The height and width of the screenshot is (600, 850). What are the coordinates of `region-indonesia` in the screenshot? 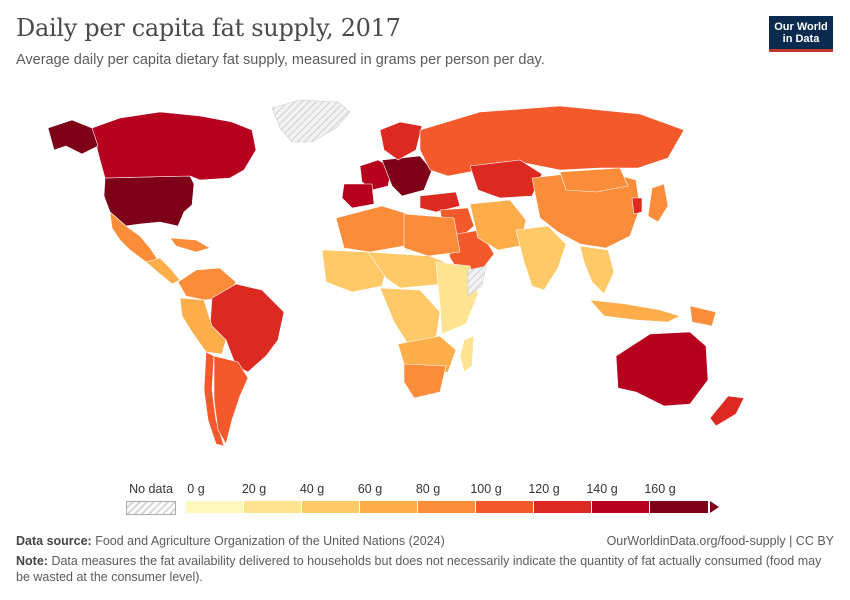 It's located at (635, 311).